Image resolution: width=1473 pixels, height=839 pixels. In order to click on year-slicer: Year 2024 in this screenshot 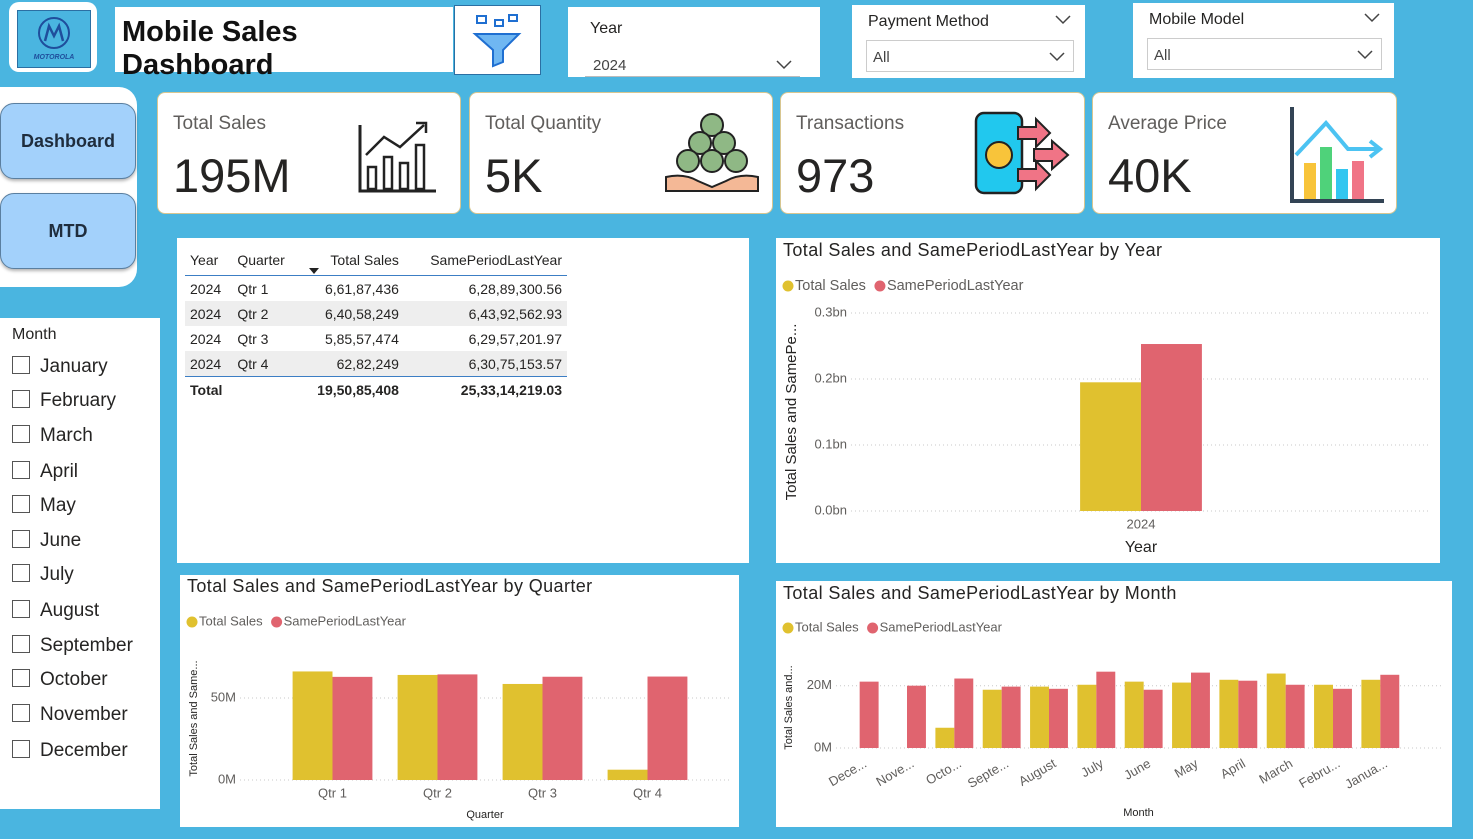, I will do `click(694, 42)`.